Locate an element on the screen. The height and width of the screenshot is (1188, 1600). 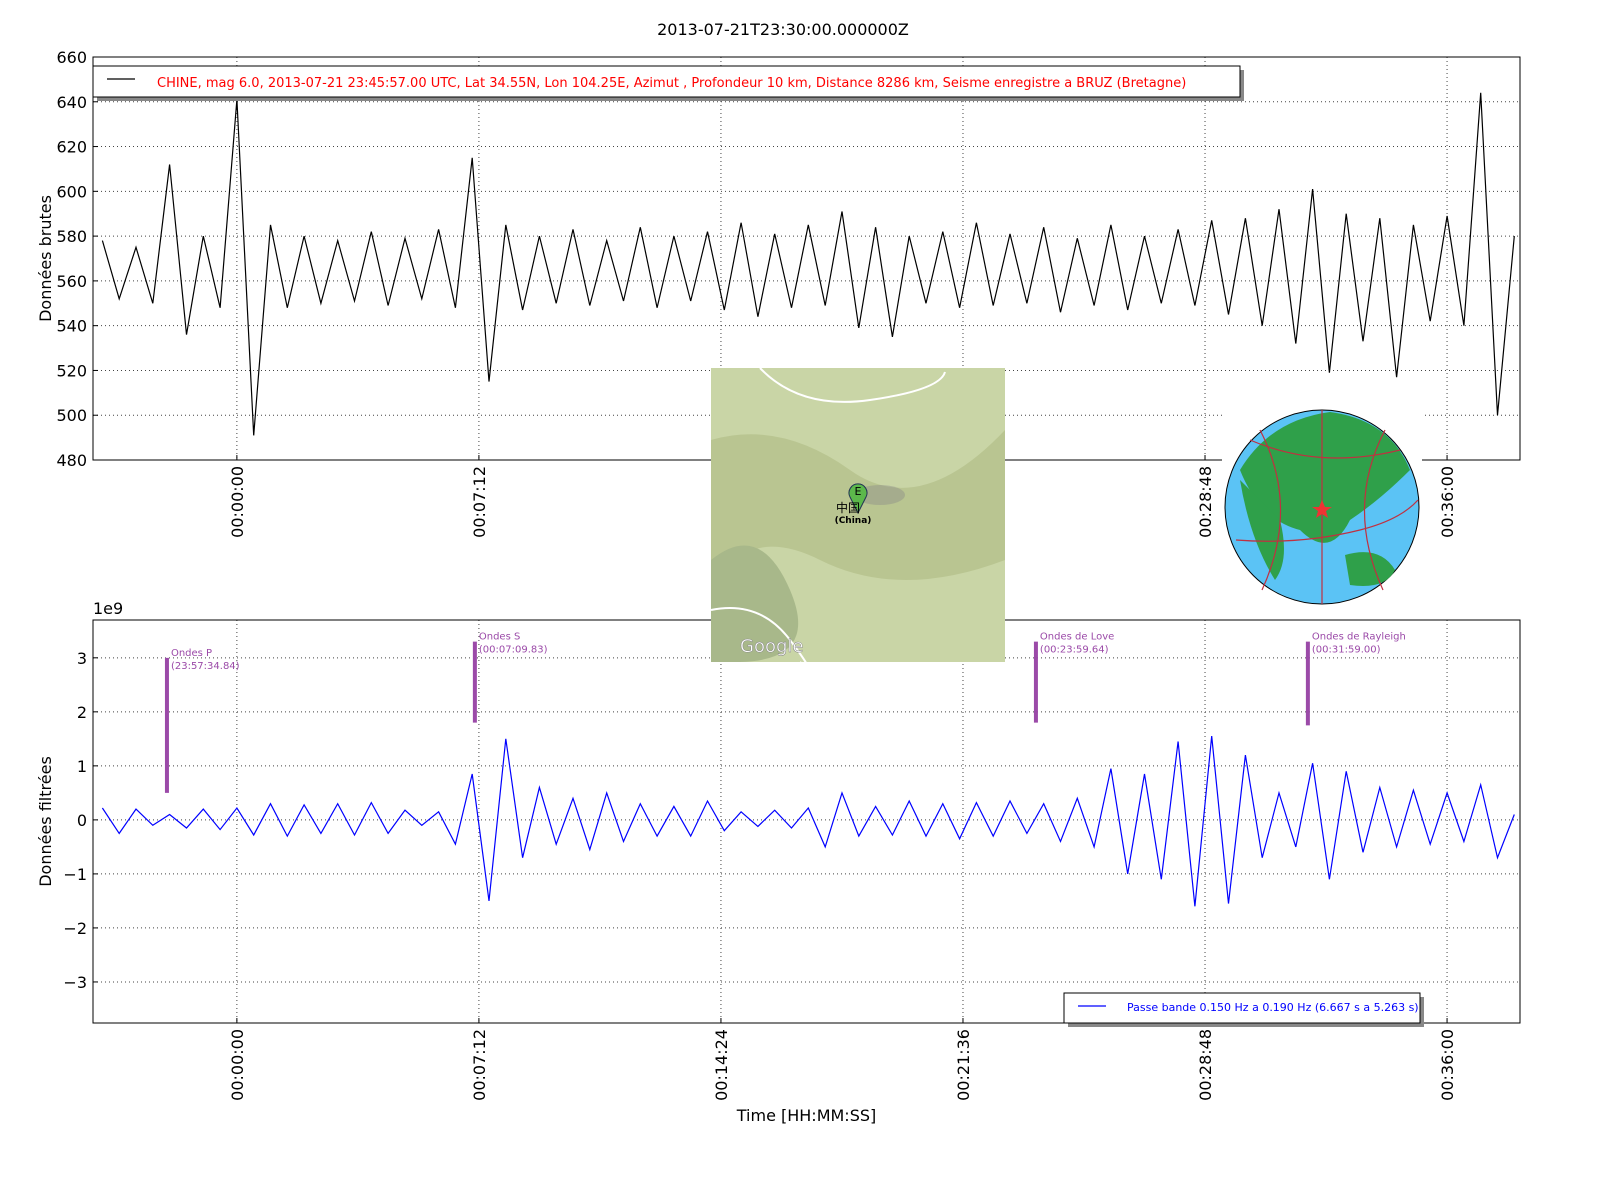
y-axis-label: Données filtrées is located at coordinates (45, 821).